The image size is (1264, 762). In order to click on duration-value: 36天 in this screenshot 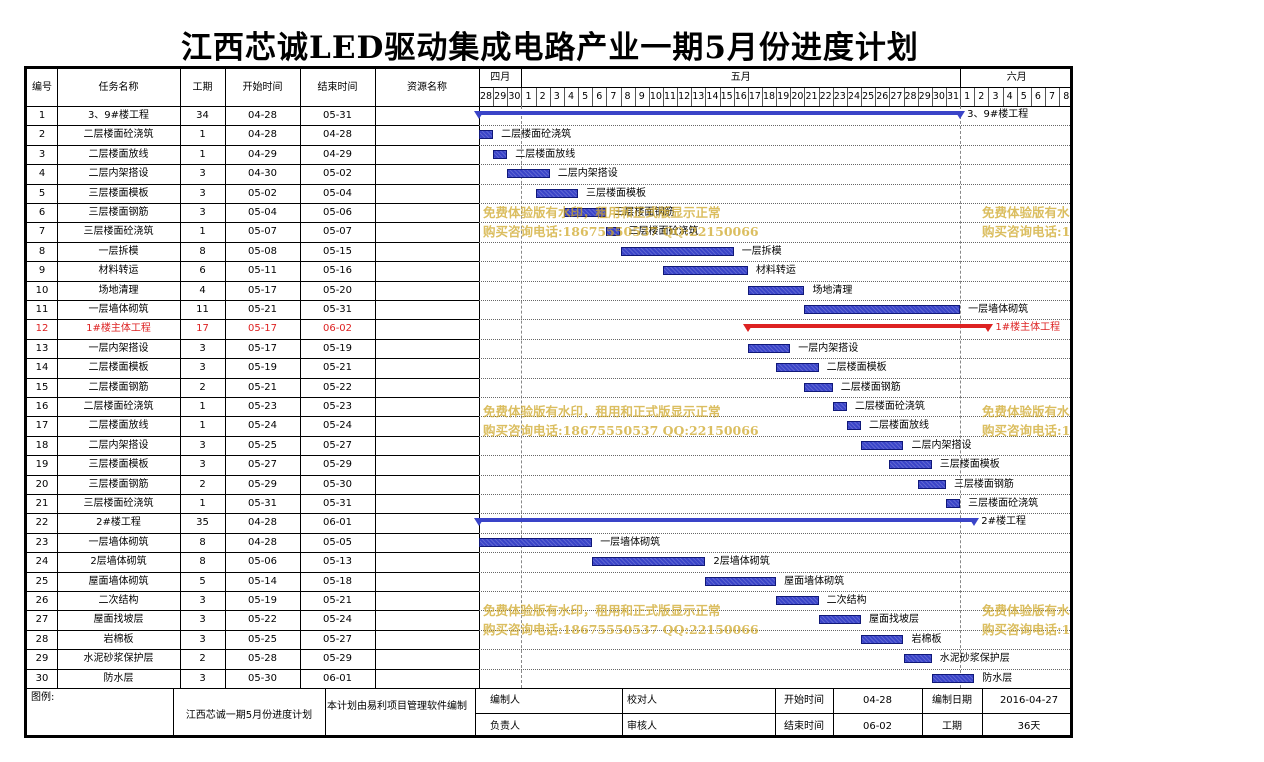, I will do `click(1029, 726)`.